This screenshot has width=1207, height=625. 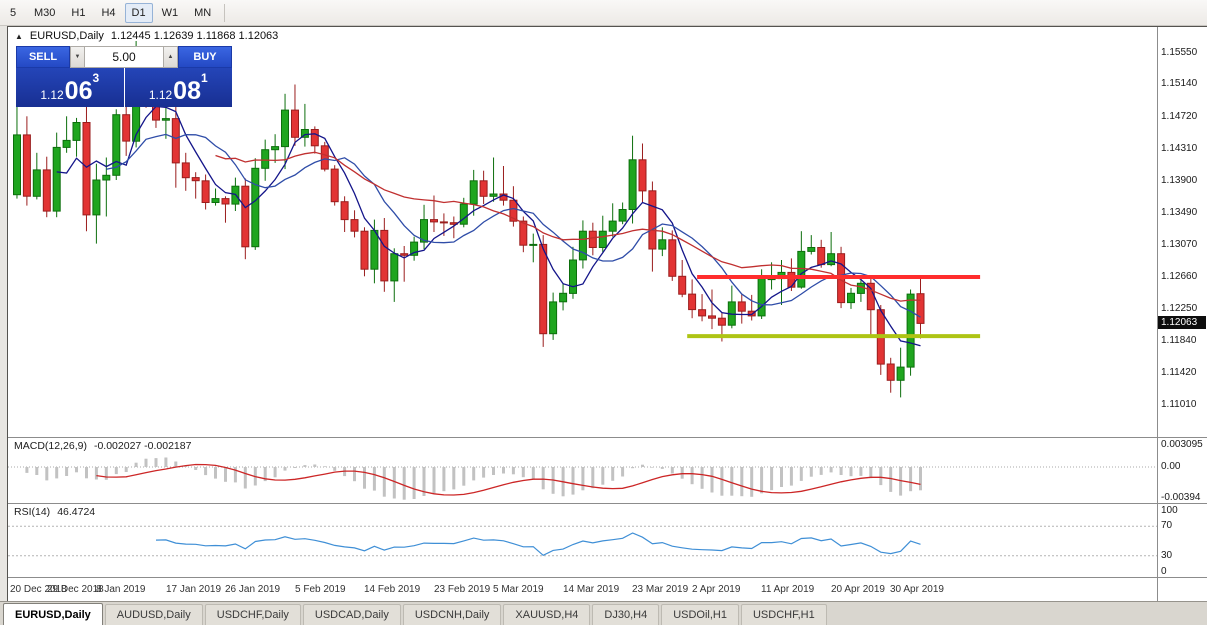 I want to click on timeframe-buttons: 5 M30 H1 H4 D1 W1 MN, so click(x=109, y=12).